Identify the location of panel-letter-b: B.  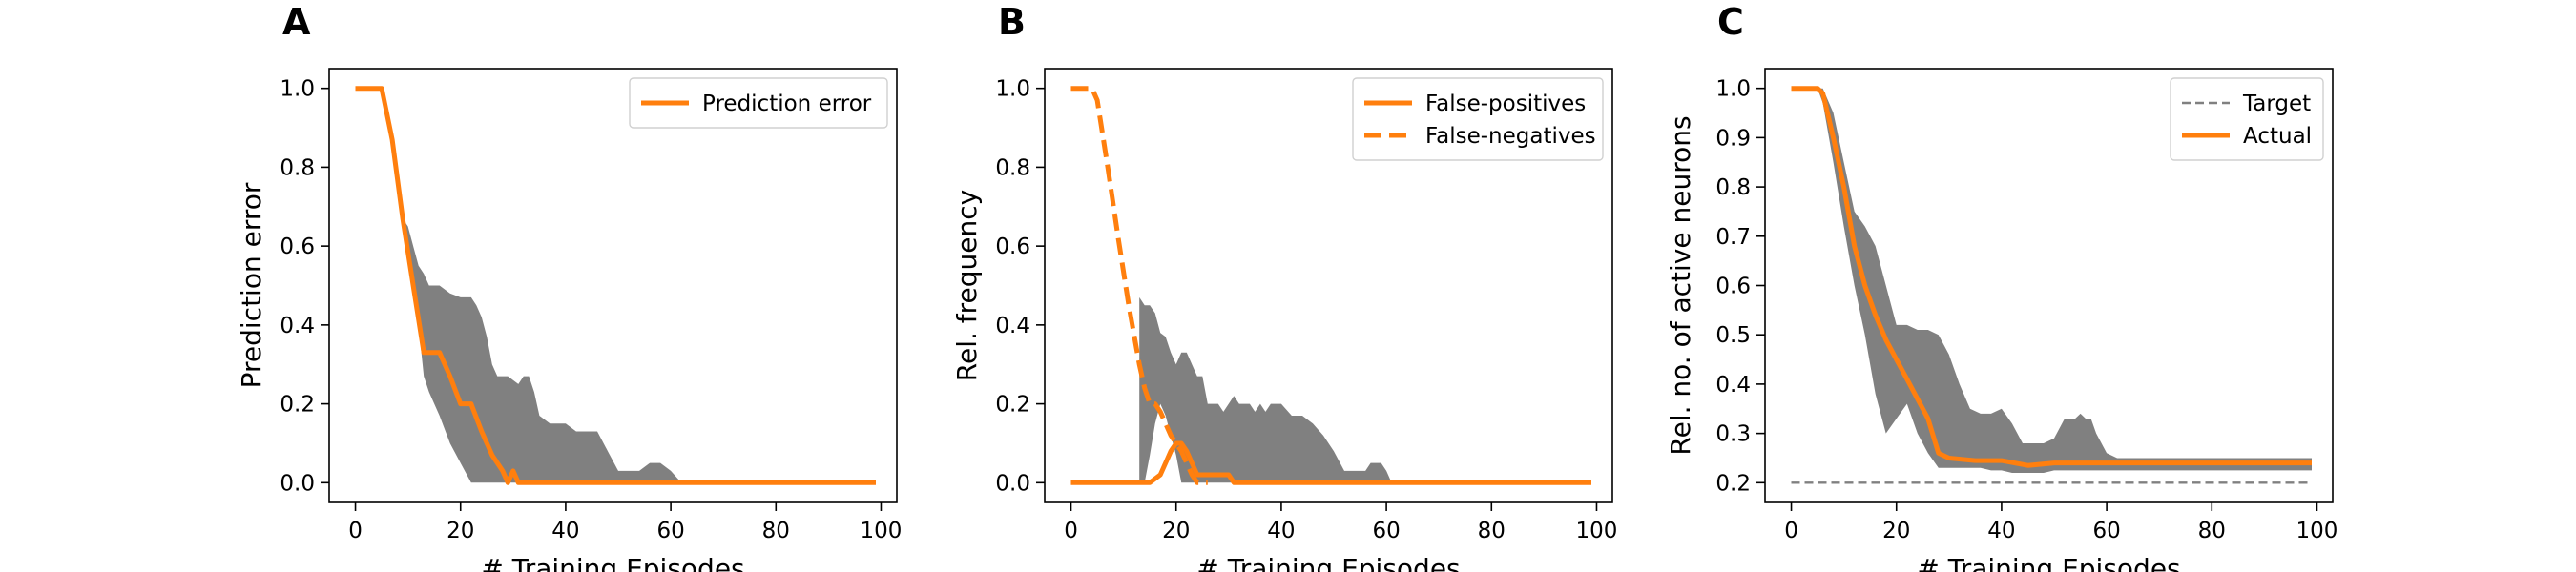
(1012, 22).